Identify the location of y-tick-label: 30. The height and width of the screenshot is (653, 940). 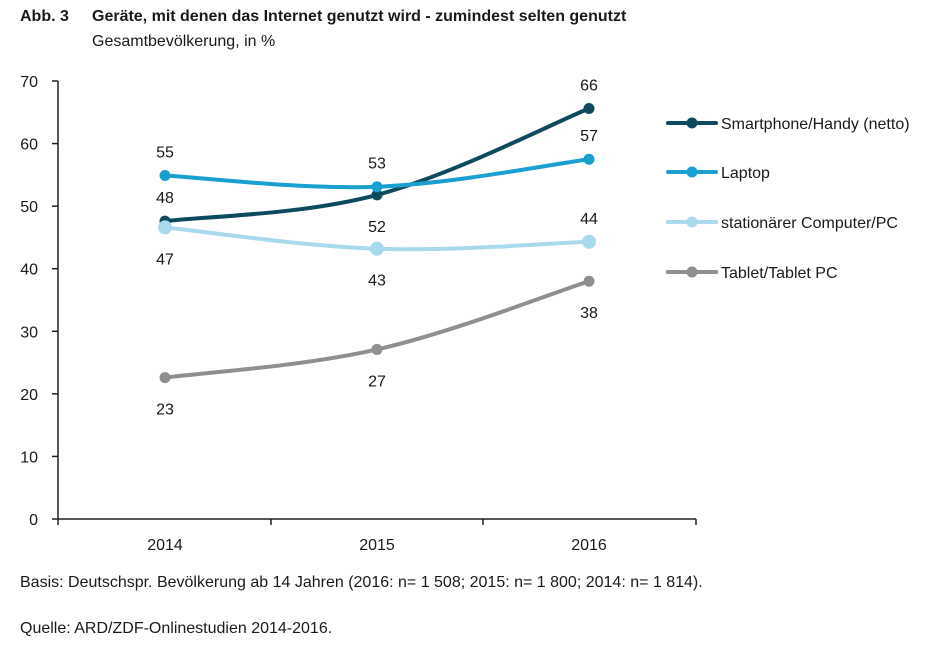
(29, 332).